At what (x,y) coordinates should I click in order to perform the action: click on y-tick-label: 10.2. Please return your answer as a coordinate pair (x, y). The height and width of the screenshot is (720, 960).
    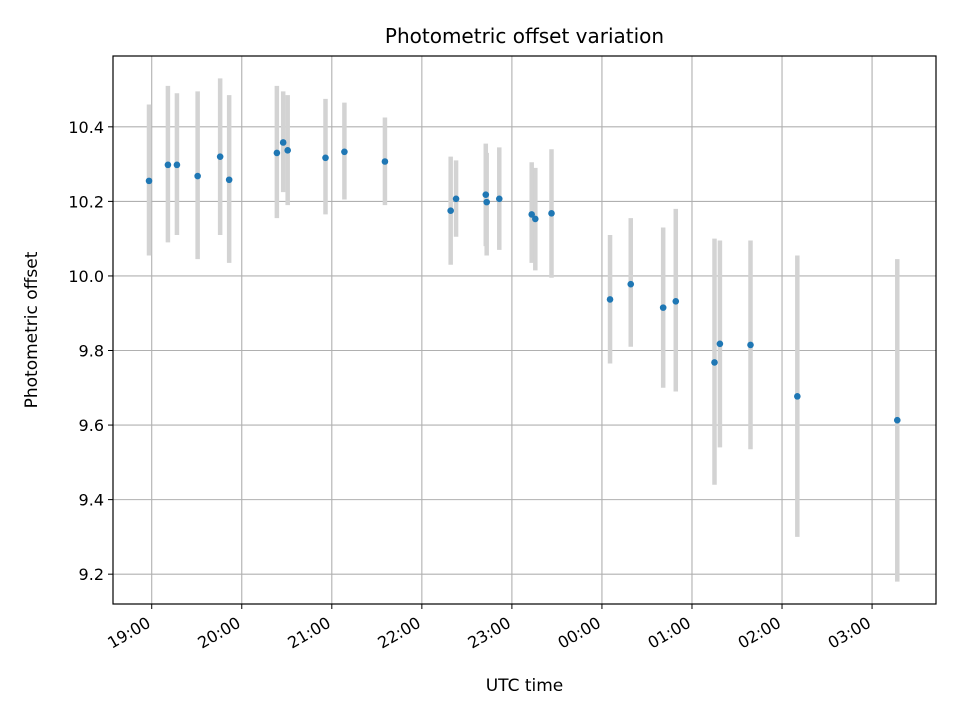
    Looking at the image, I should click on (86, 201).